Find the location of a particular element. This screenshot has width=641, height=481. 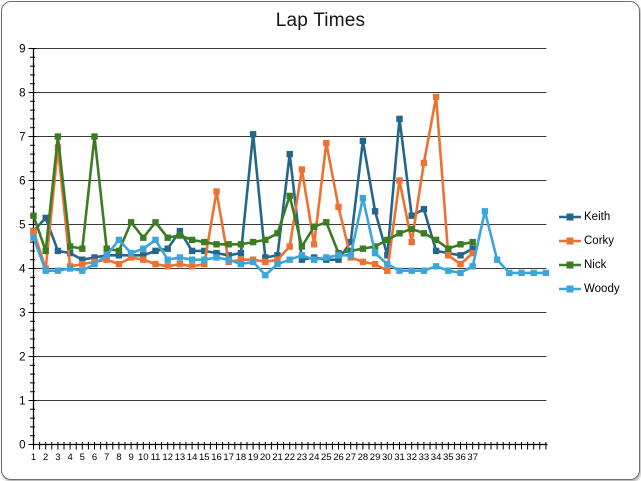

x-tick-label: 8 is located at coordinates (118, 457).